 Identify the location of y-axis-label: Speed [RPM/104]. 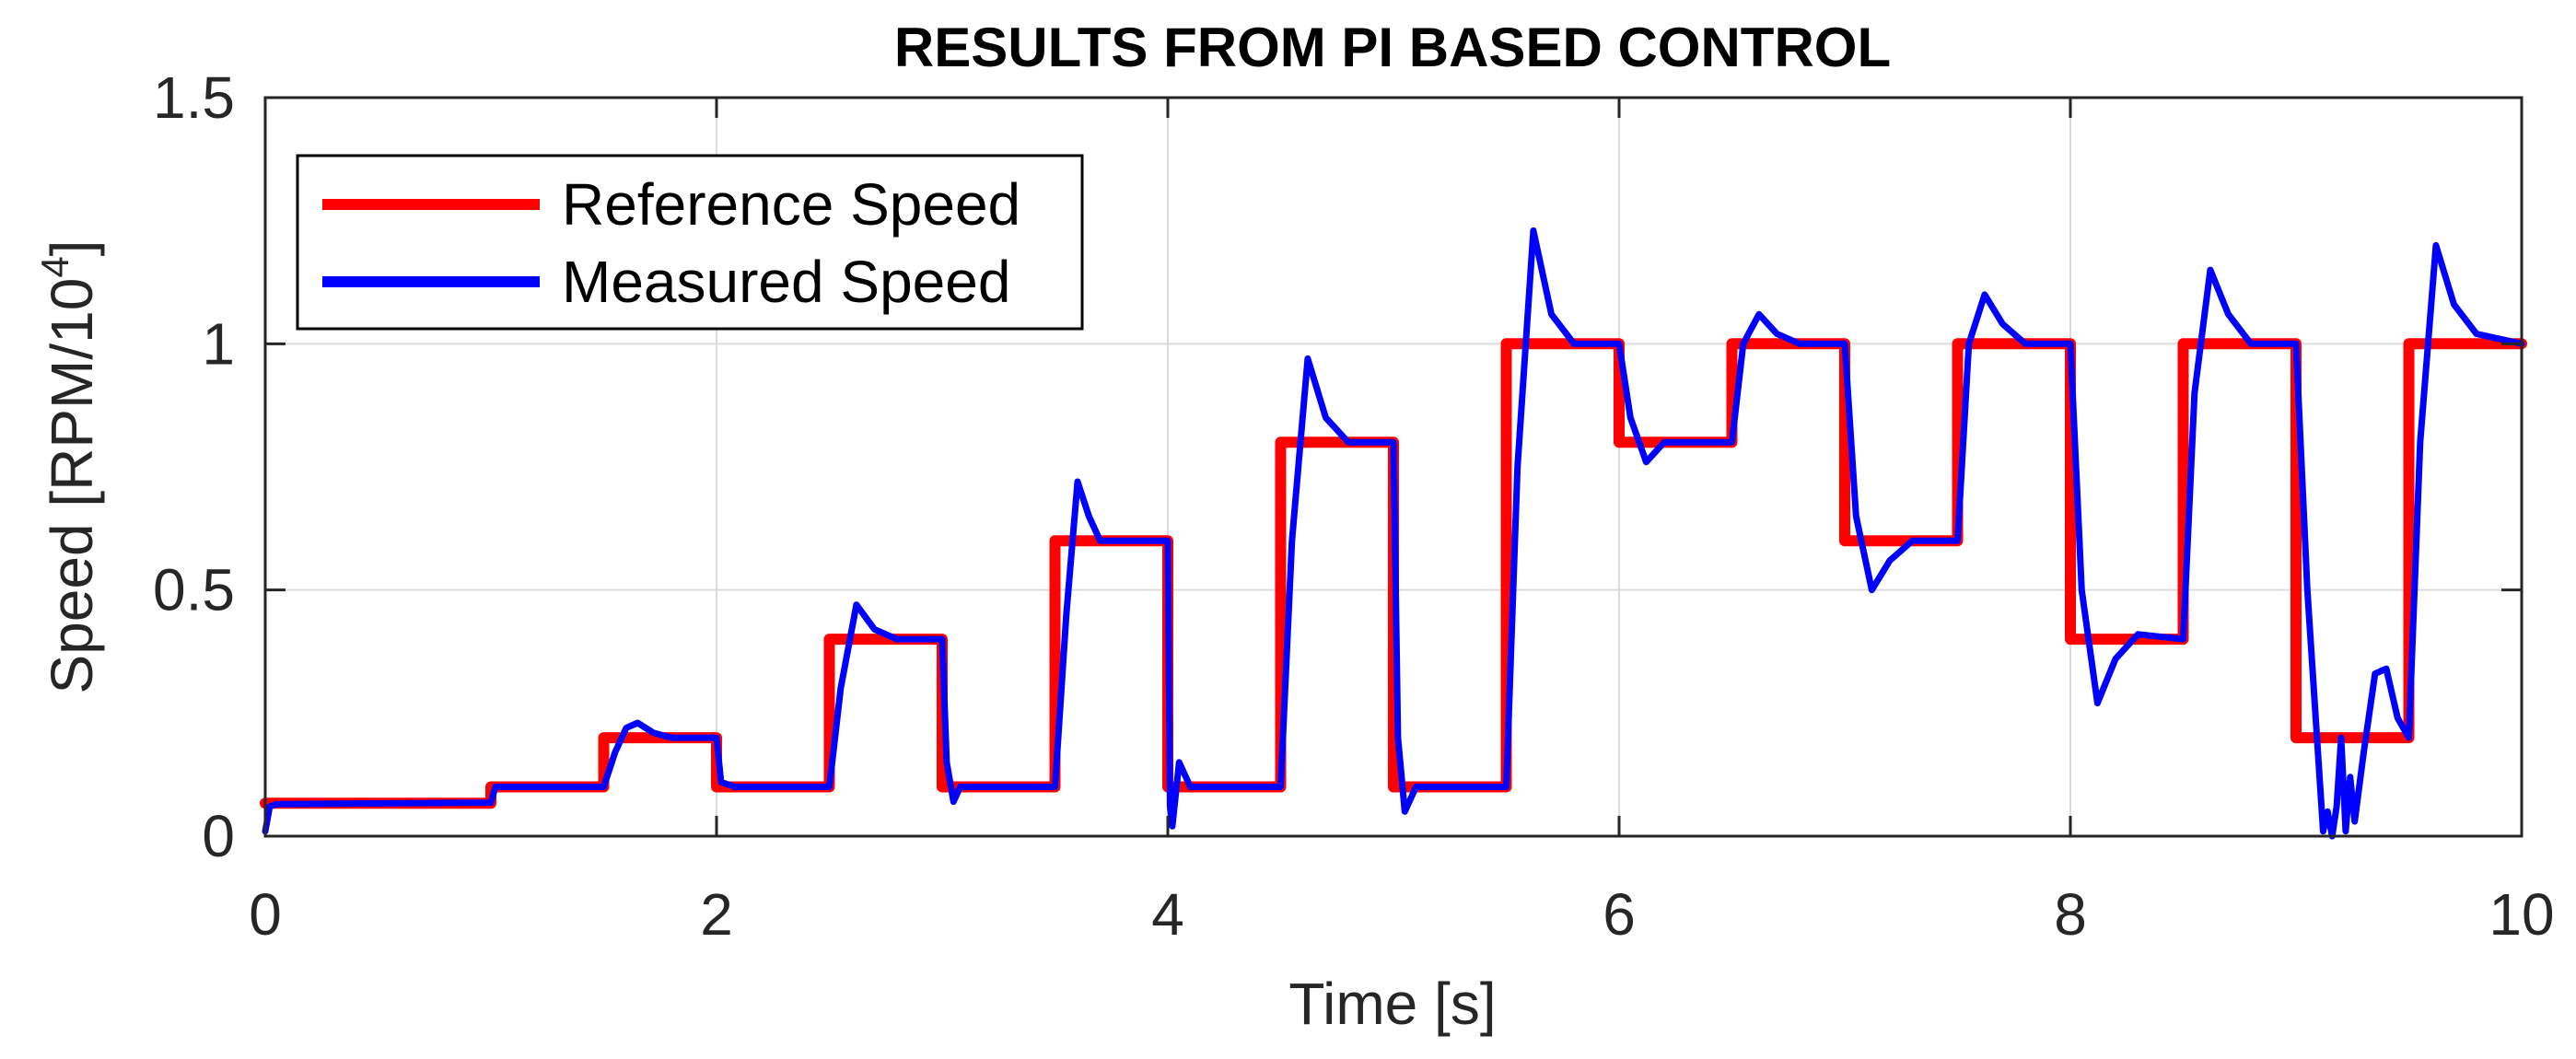
(69, 467).